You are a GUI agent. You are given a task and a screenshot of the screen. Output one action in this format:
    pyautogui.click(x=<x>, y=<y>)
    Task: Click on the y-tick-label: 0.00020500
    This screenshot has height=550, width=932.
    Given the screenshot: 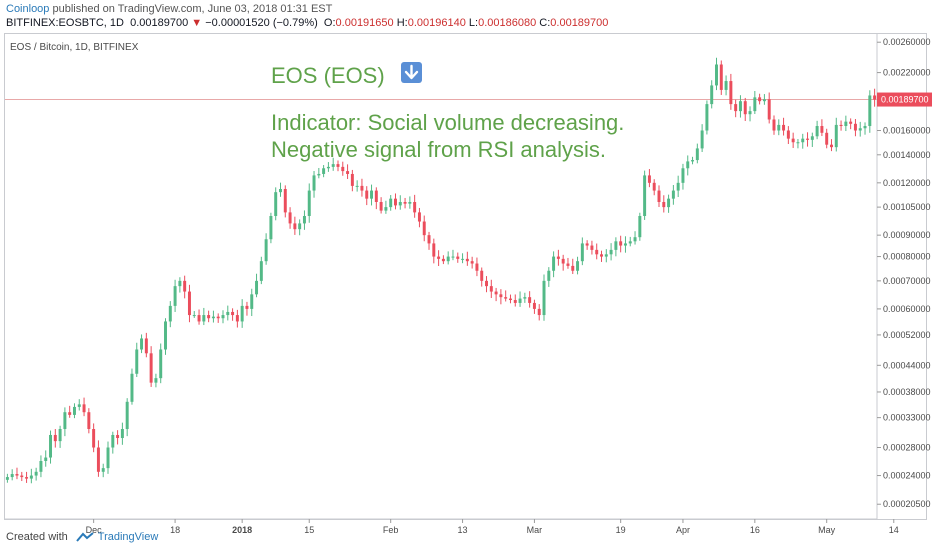 What is the action you would take?
    pyautogui.click(x=907, y=504)
    